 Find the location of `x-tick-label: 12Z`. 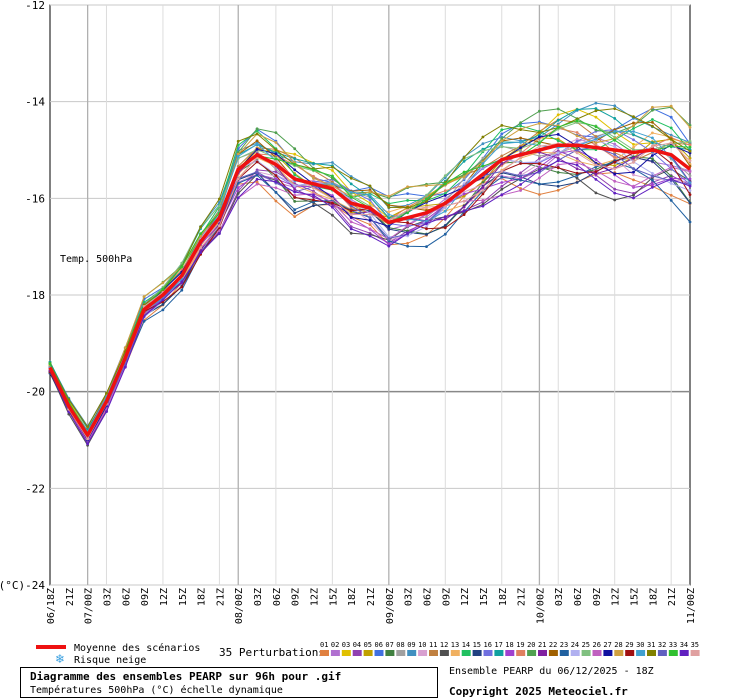

x-tick-label: 12Z is located at coordinates (315, 597).